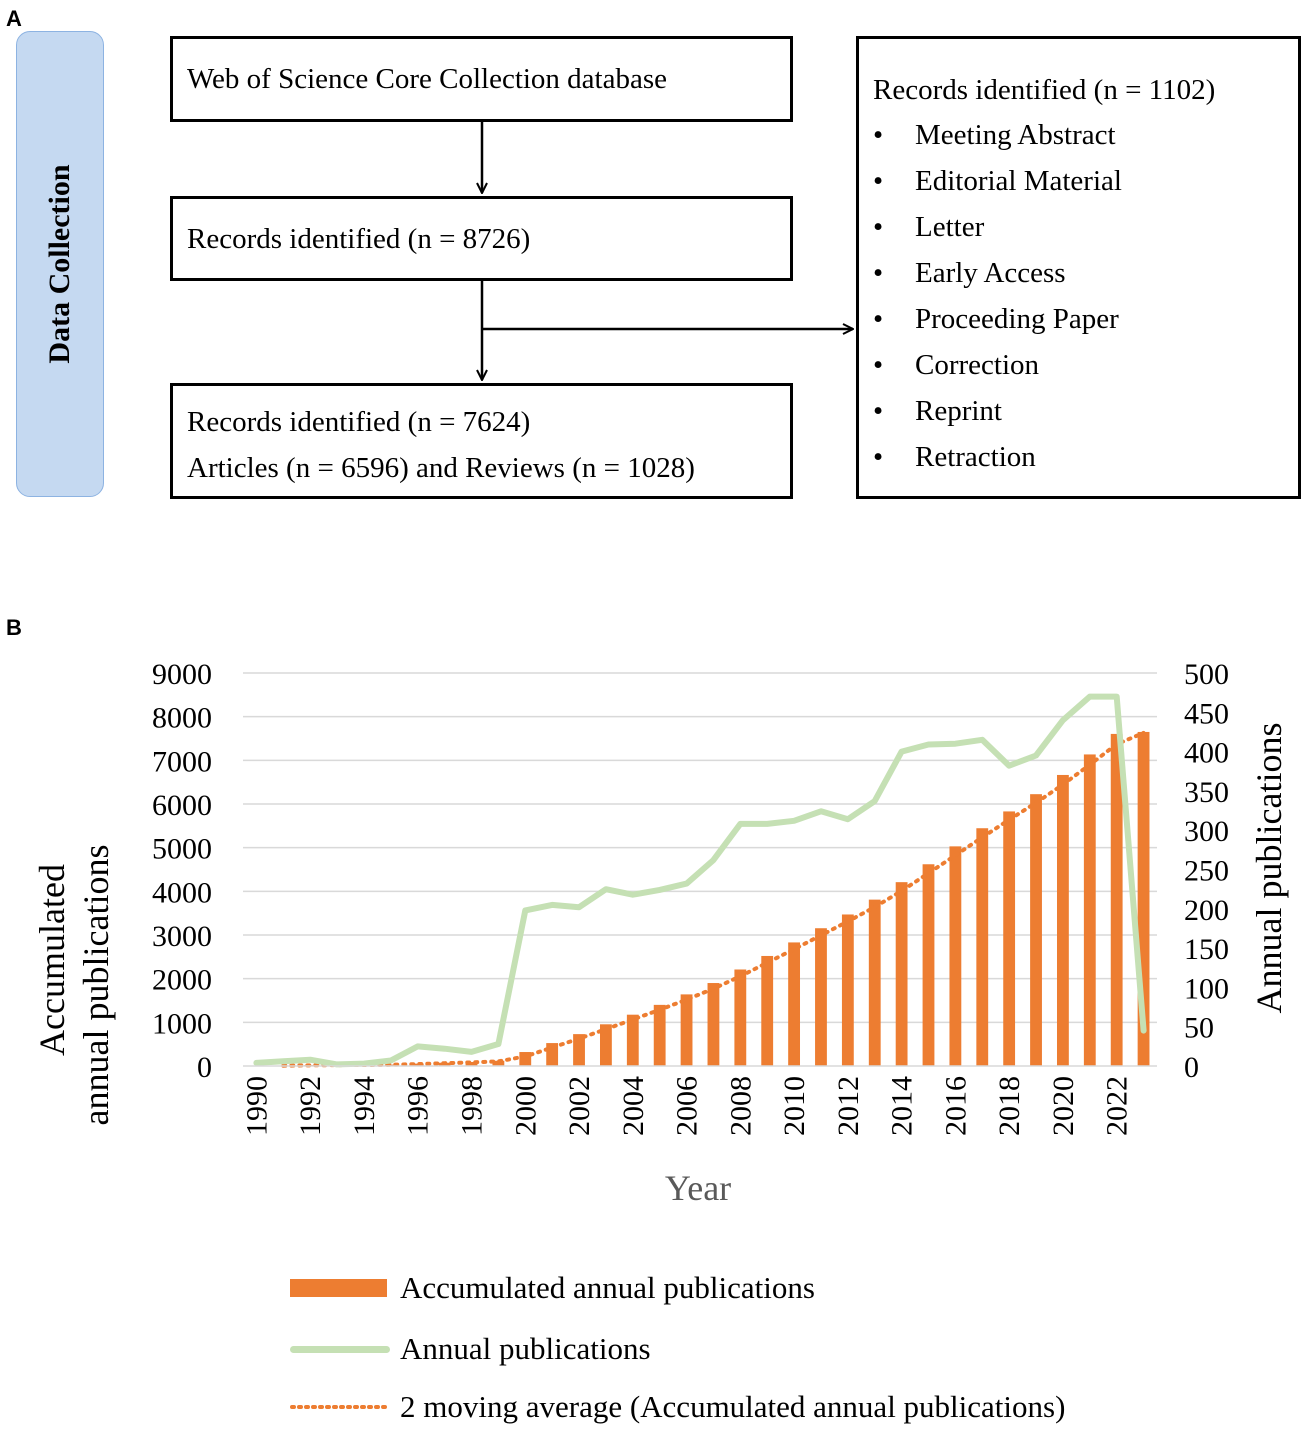 The width and height of the screenshot is (1309, 1435). What do you see at coordinates (1199, 1028) in the screenshot?
I see `y2-tick-label: 50` at bounding box center [1199, 1028].